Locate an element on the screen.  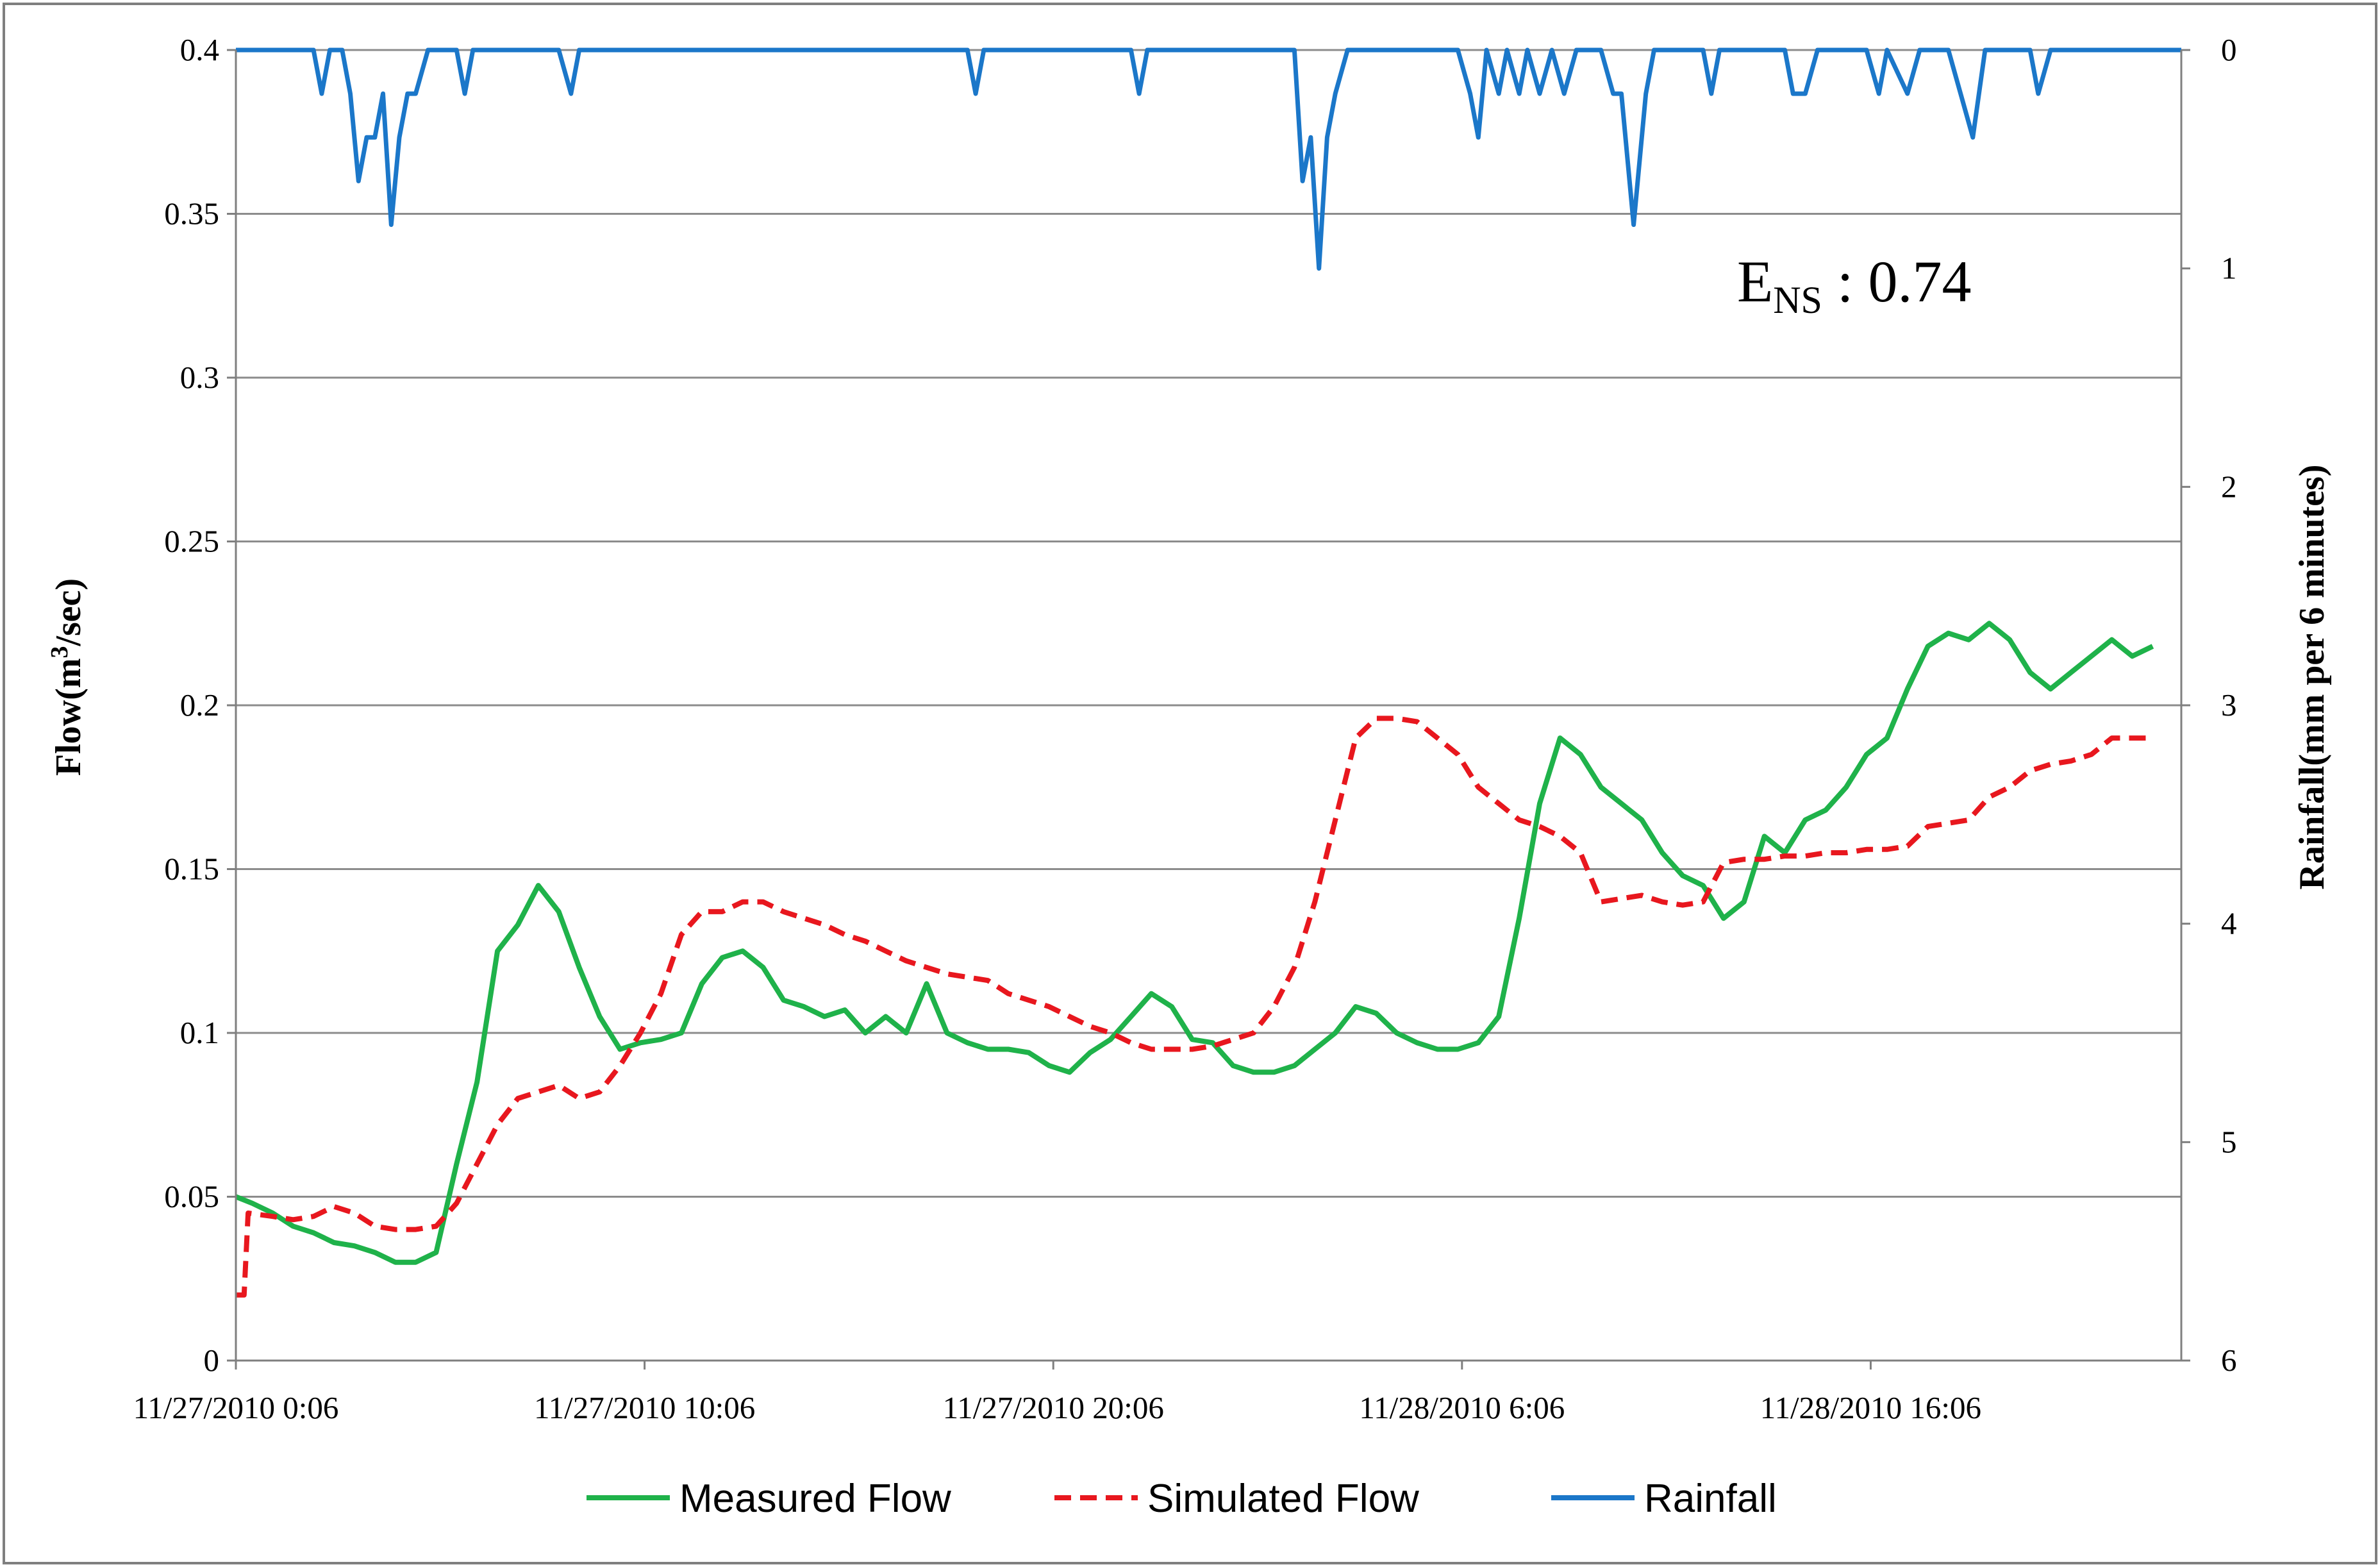
left-axis-title-superscript: 3 is located at coordinates (60, 652).